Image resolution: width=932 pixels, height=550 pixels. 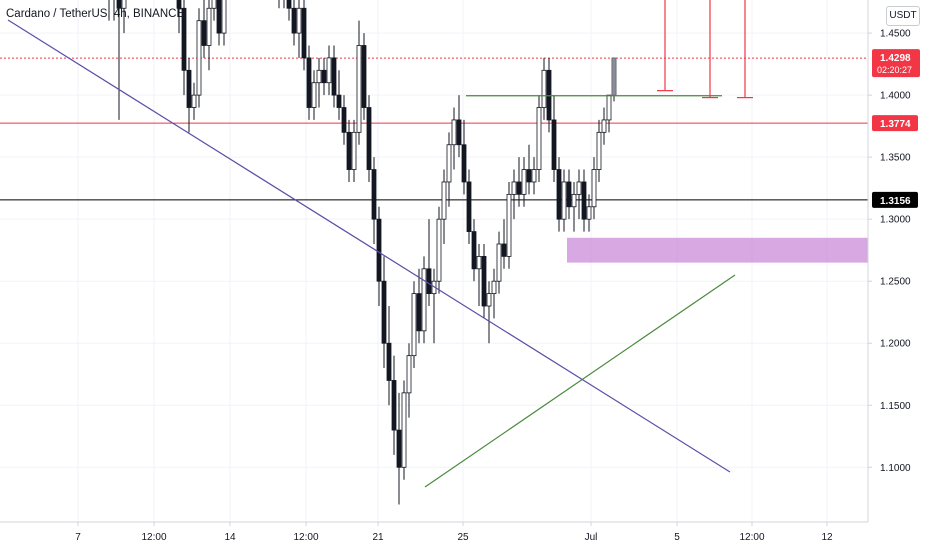 What do you see at coordinates (903, 16) in the screenshot?
I see `currency-button: USDT` at bounding box center [903, 16].